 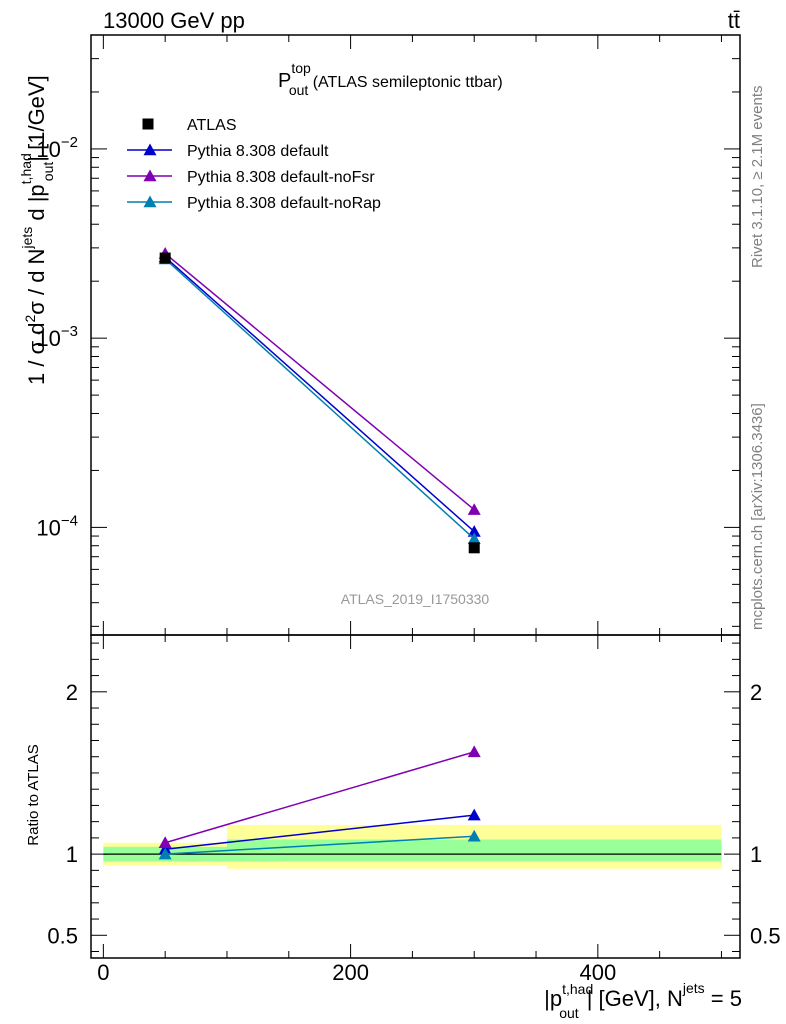 I want to click on mcplots-label: mcplots.cern.ch [arXiv:1306.3436], so click(x=757, y=516).